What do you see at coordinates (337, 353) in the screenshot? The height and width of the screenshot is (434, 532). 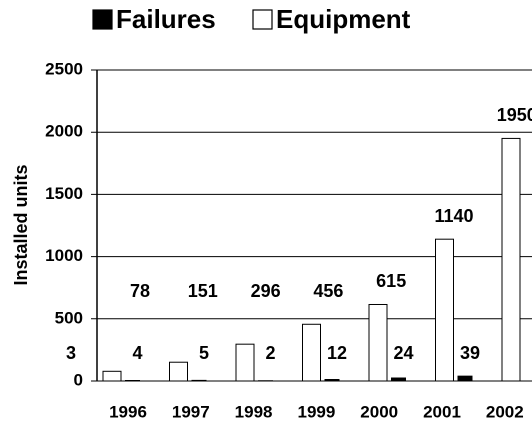 I see `data-label: 12` at bounding box center [337, 353].